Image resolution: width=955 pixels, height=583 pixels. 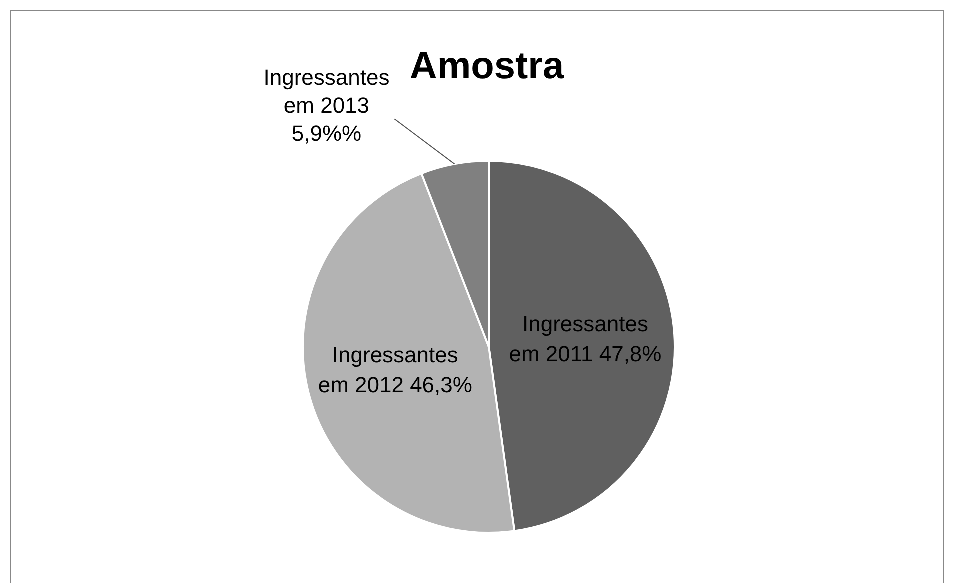 What do you see at coordinates (395, 370) in the screenshot?
I see `slice-label: Ingressantes em 2012 46,3%` at bounding box center [395, 370].